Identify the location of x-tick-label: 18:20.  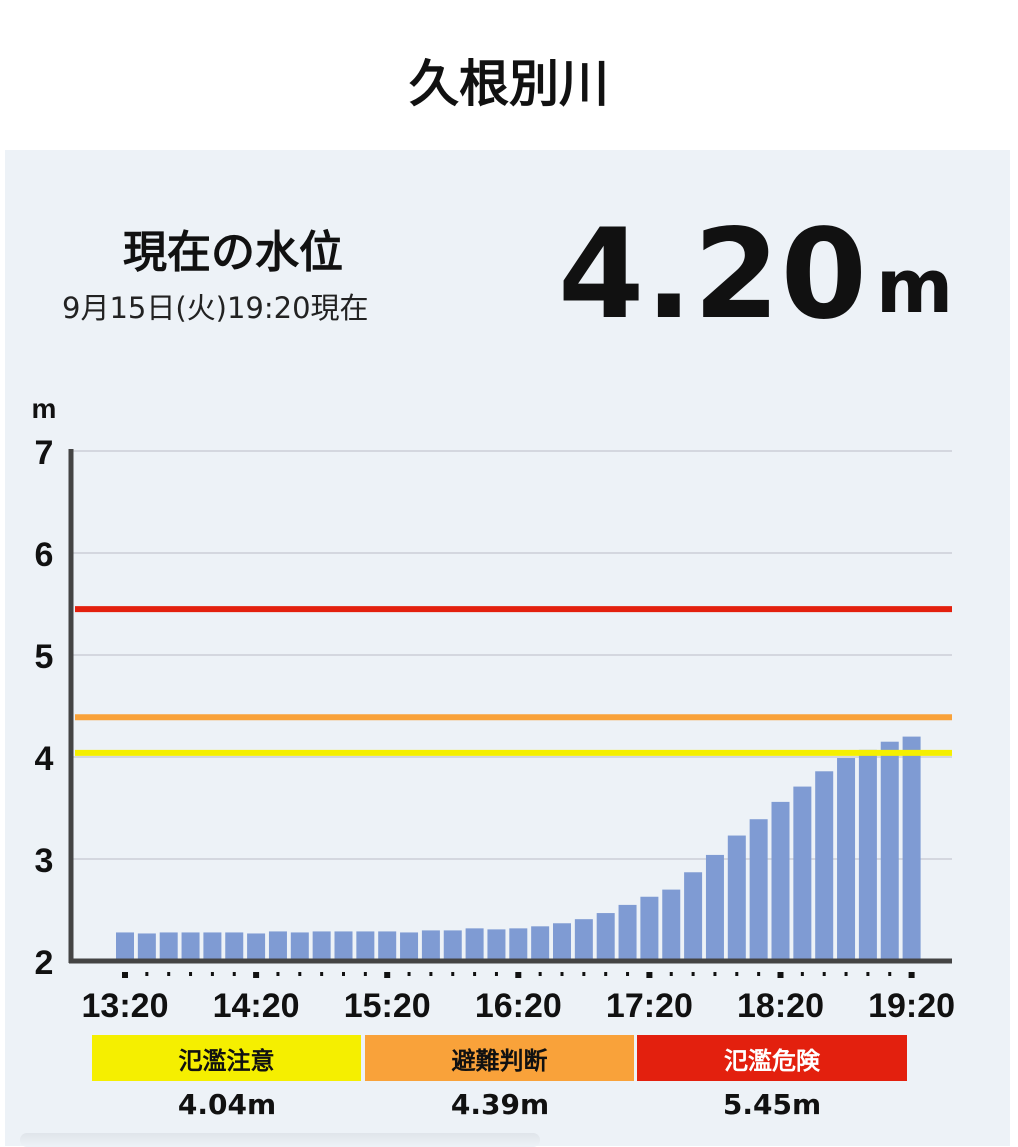
(780, 1006).